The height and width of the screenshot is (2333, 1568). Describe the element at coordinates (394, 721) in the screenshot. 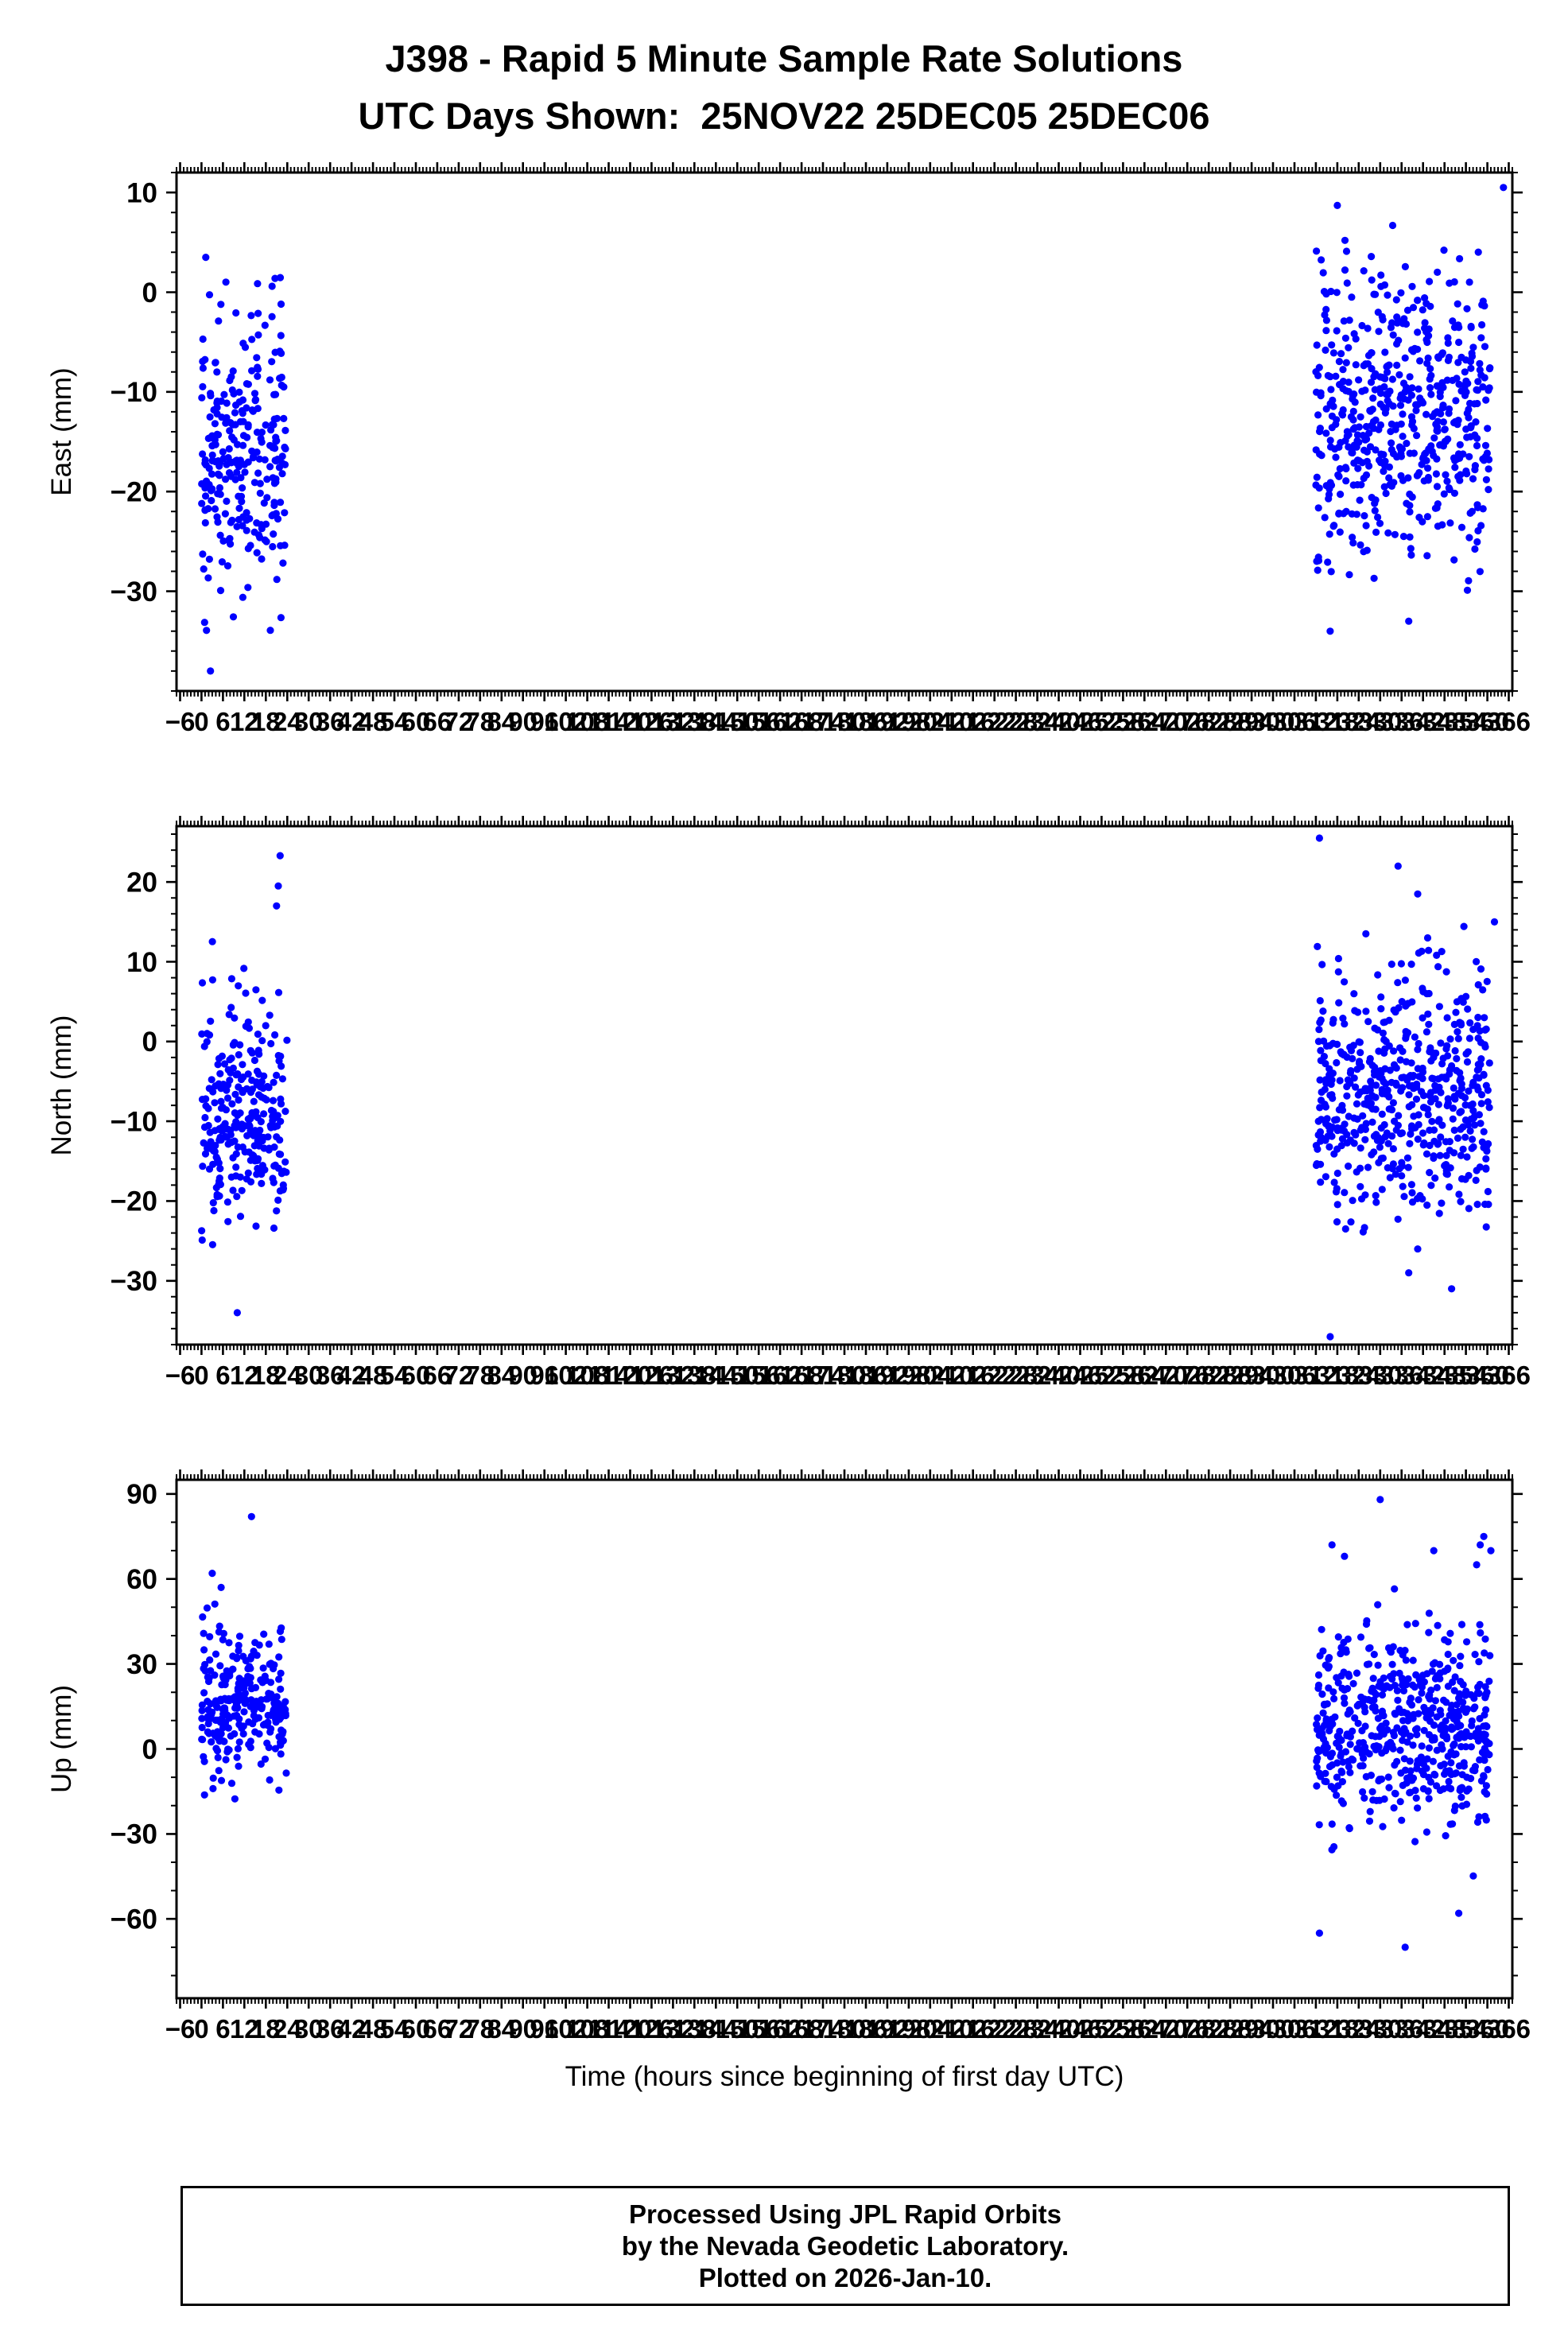

I see `svg-text: 54` at that location.